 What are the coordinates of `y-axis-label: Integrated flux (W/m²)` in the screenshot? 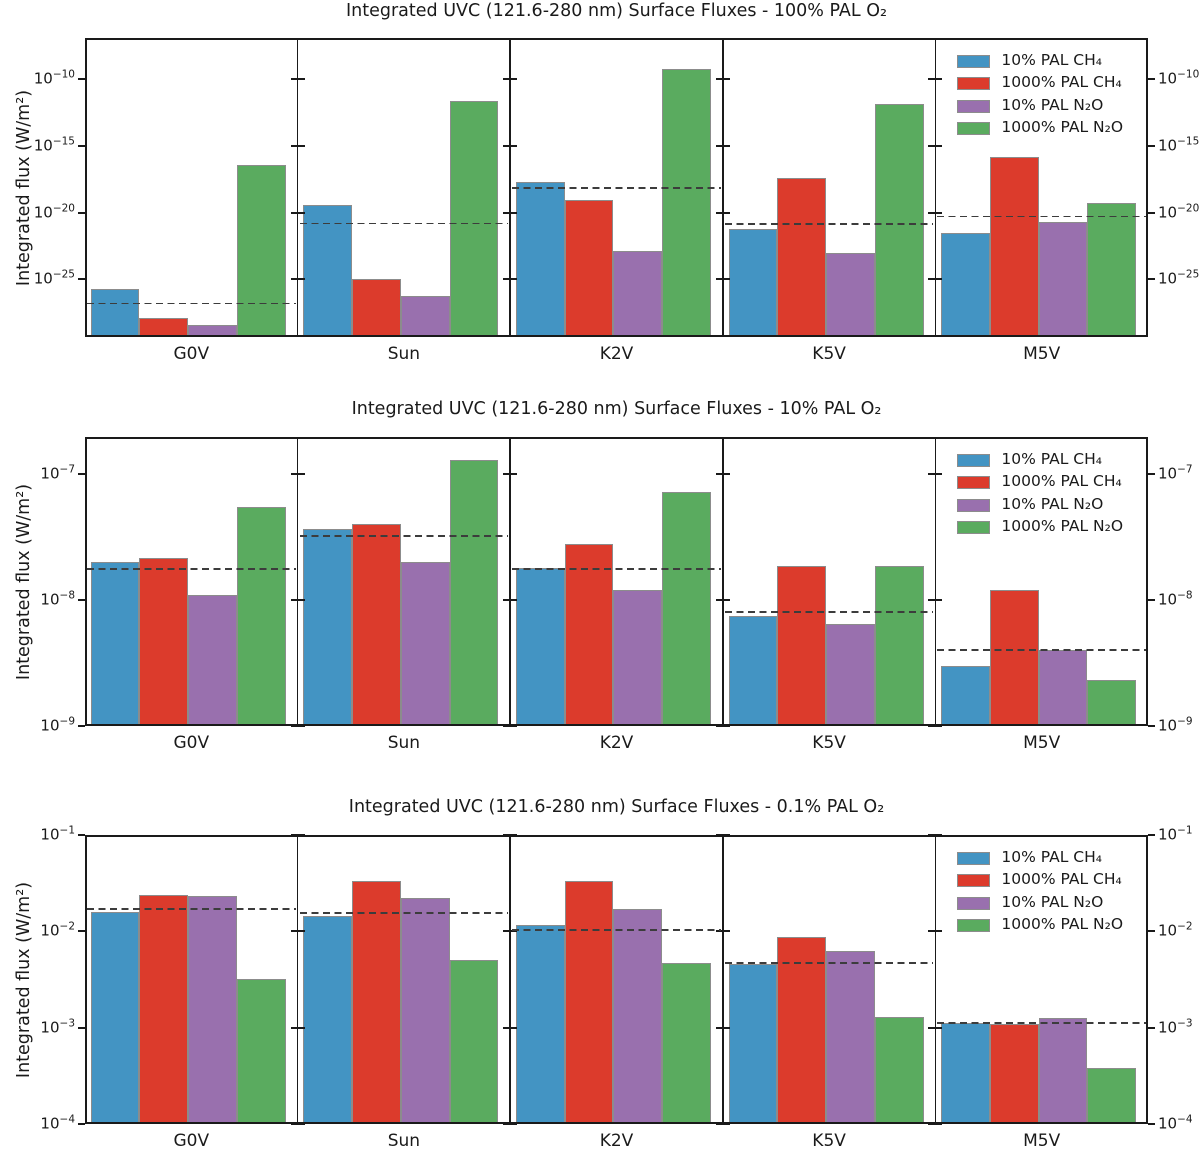 It's located at (24, 581).